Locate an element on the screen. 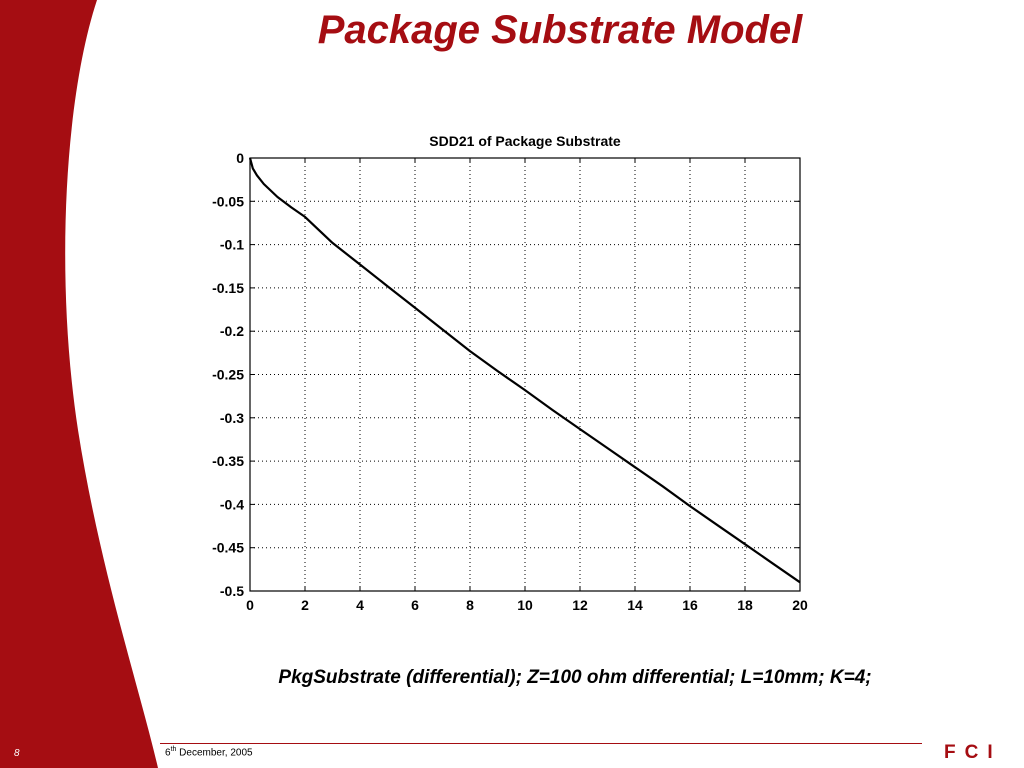 Image resolution: width=1024 pixels, height=768 pixels. y-tick-label: -0.4 is located at coordinates (232, 504).